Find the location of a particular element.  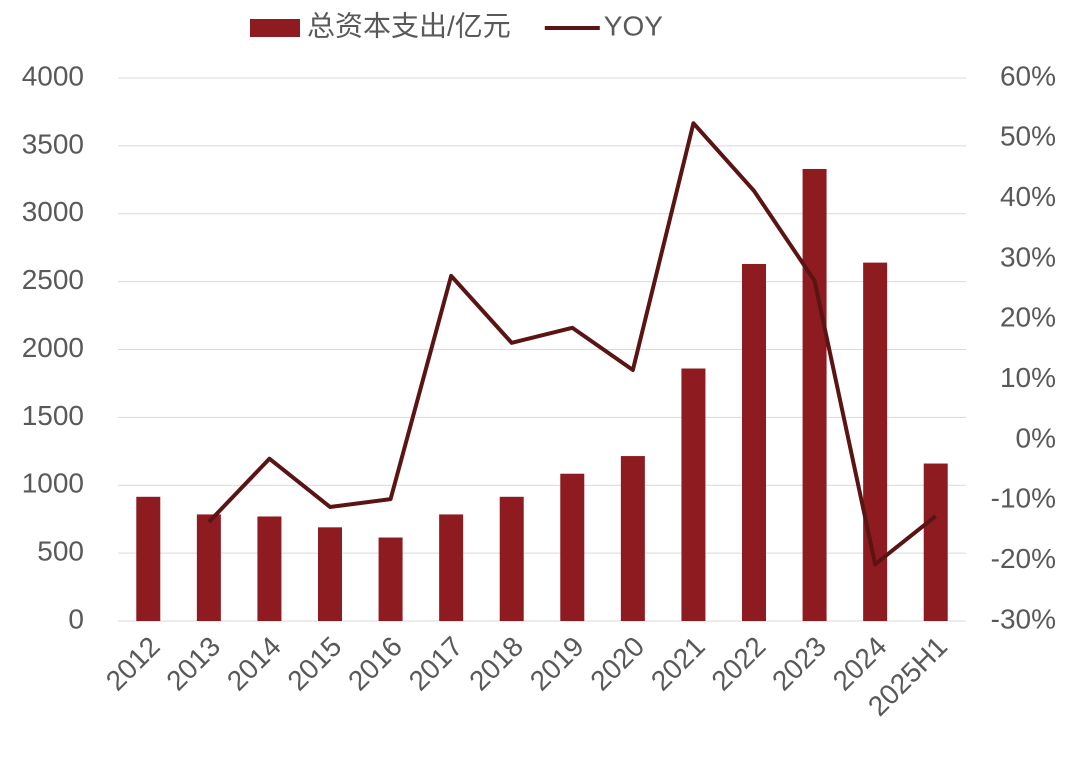

legend-label: 总资本支出/亿元 is located at coordinates (409, 25).